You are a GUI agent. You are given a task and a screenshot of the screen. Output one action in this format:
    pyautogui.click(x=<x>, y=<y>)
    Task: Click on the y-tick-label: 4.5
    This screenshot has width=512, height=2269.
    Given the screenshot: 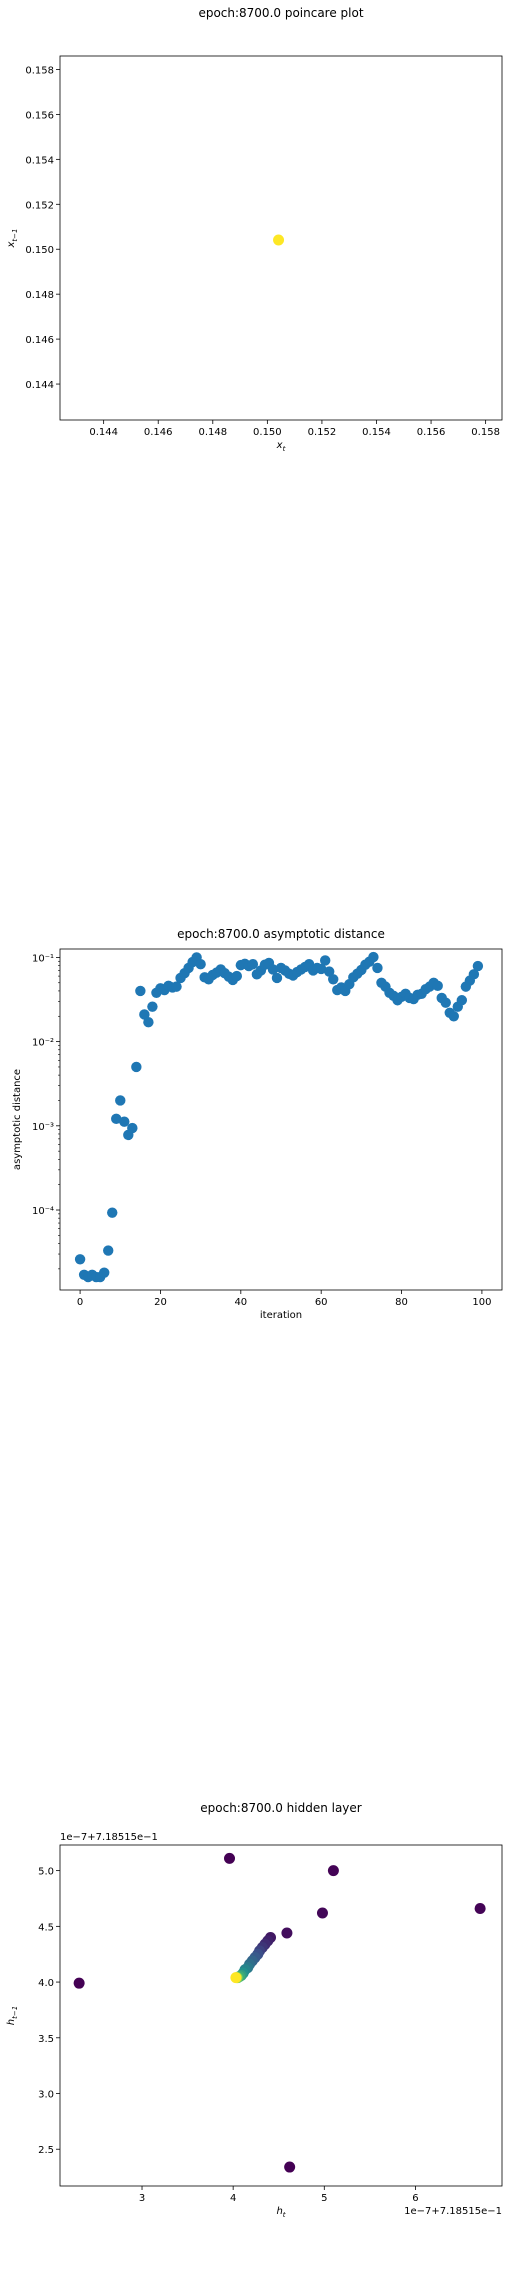 What is the action you would take?
    pyautogui.click(x=46, y=1927)
    